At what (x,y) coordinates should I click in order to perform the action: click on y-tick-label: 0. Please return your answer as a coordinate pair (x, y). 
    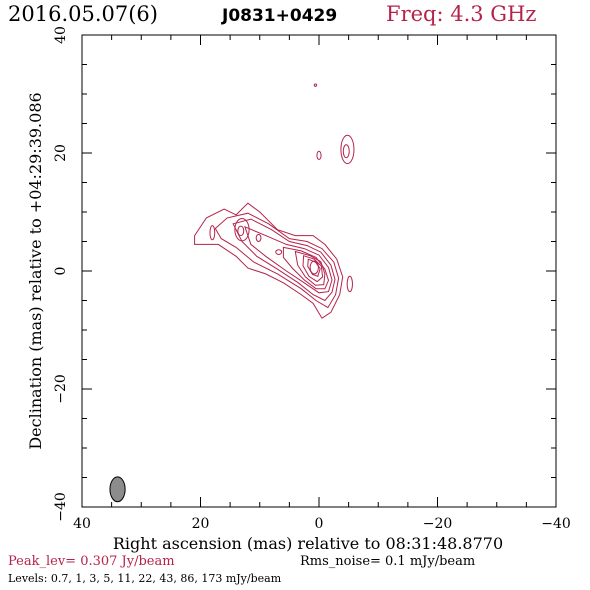
    Looking at the image, I should click on (61, 271).